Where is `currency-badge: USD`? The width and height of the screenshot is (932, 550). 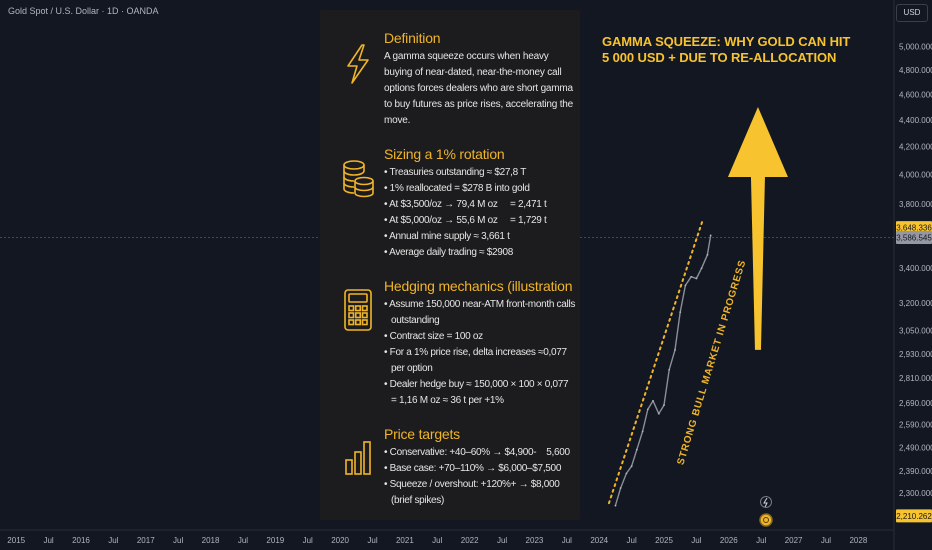
currency-badge: USD is located at coordinates (912, 13).